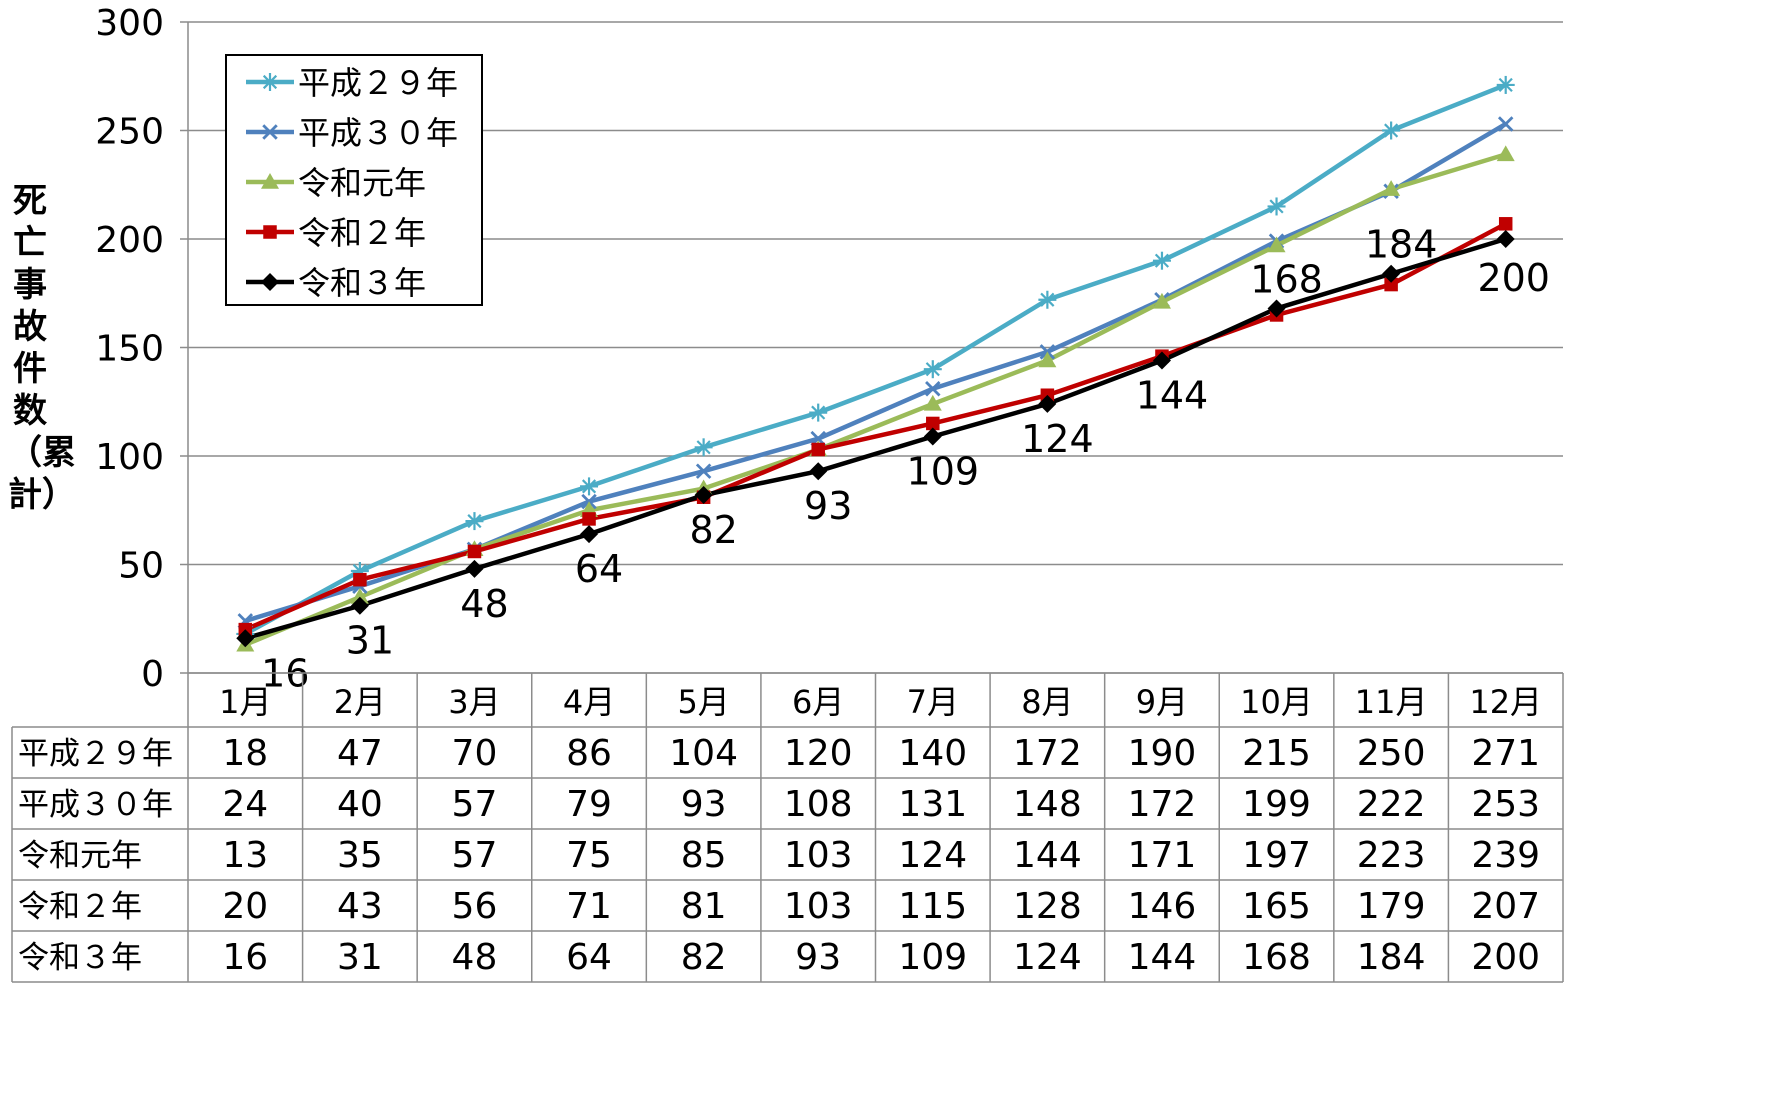  I want to click on x-tick-label: 8月, so click(1047, 702).